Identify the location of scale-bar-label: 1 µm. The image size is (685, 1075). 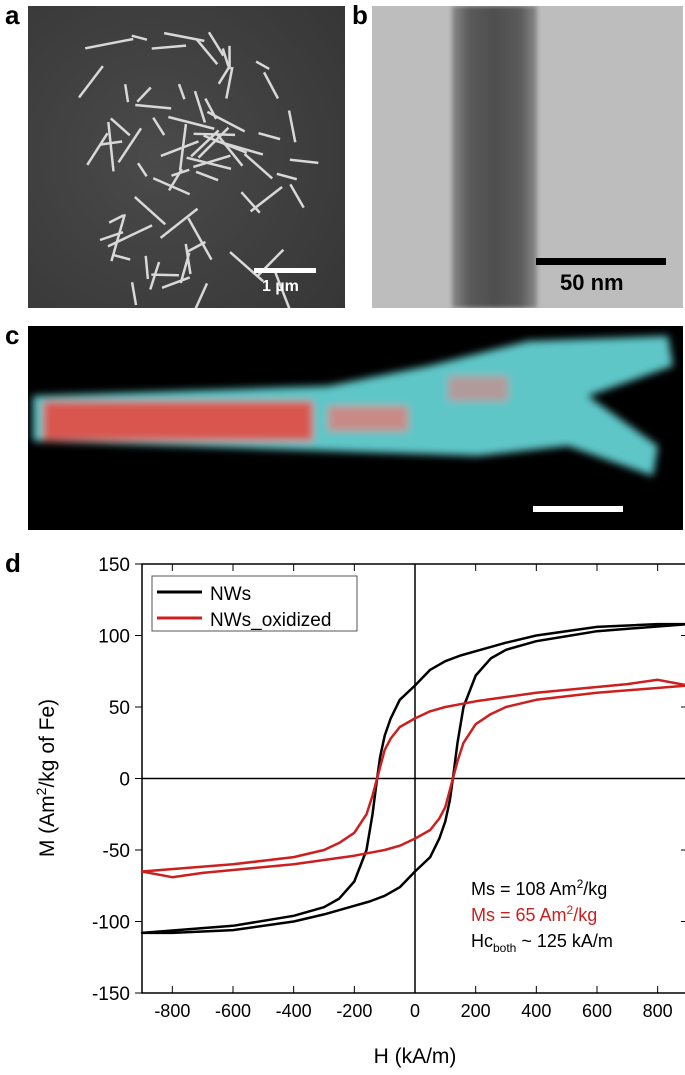
(280, 286).